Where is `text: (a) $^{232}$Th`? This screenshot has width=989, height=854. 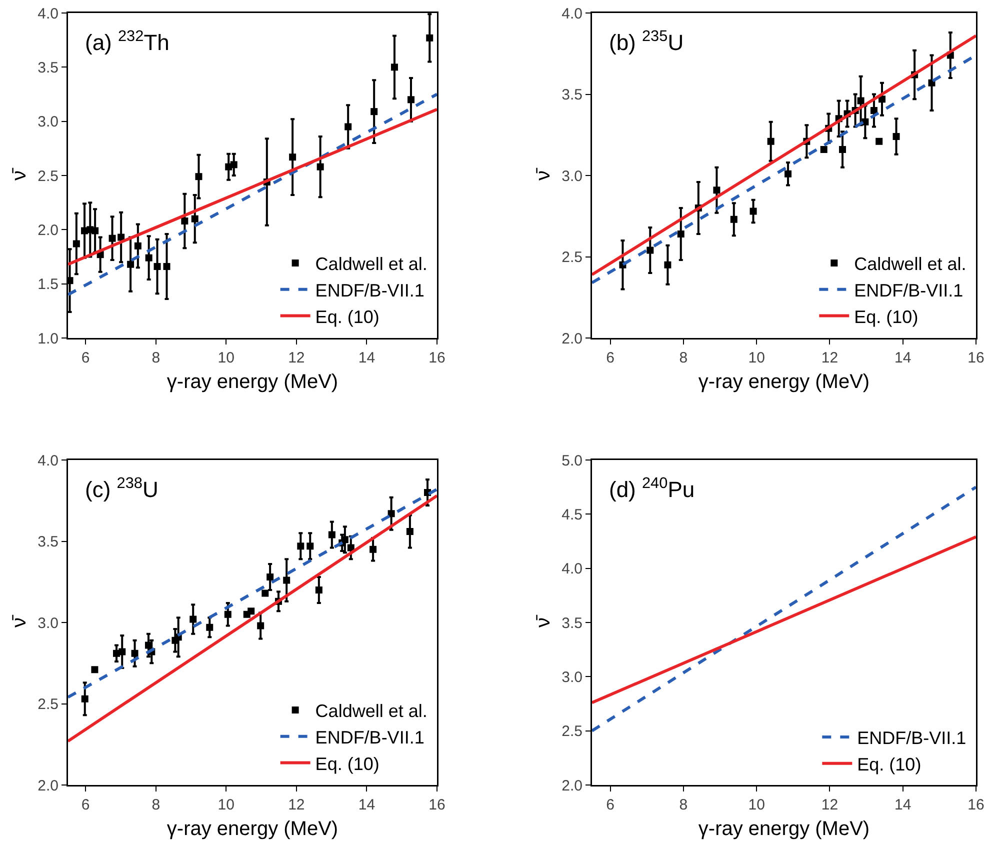 text: (a) $^{232}$Th is located at coordinates (127, 42).